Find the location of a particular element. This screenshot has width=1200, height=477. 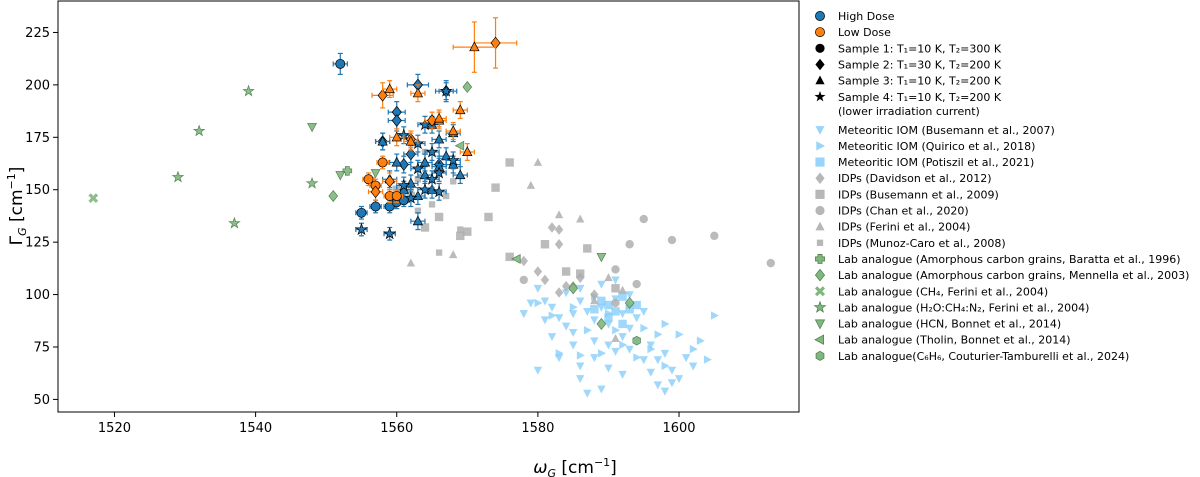

legend-label: Sample 4: T₁=10 K, T₂=200 K is located at coordinates (920, 97).